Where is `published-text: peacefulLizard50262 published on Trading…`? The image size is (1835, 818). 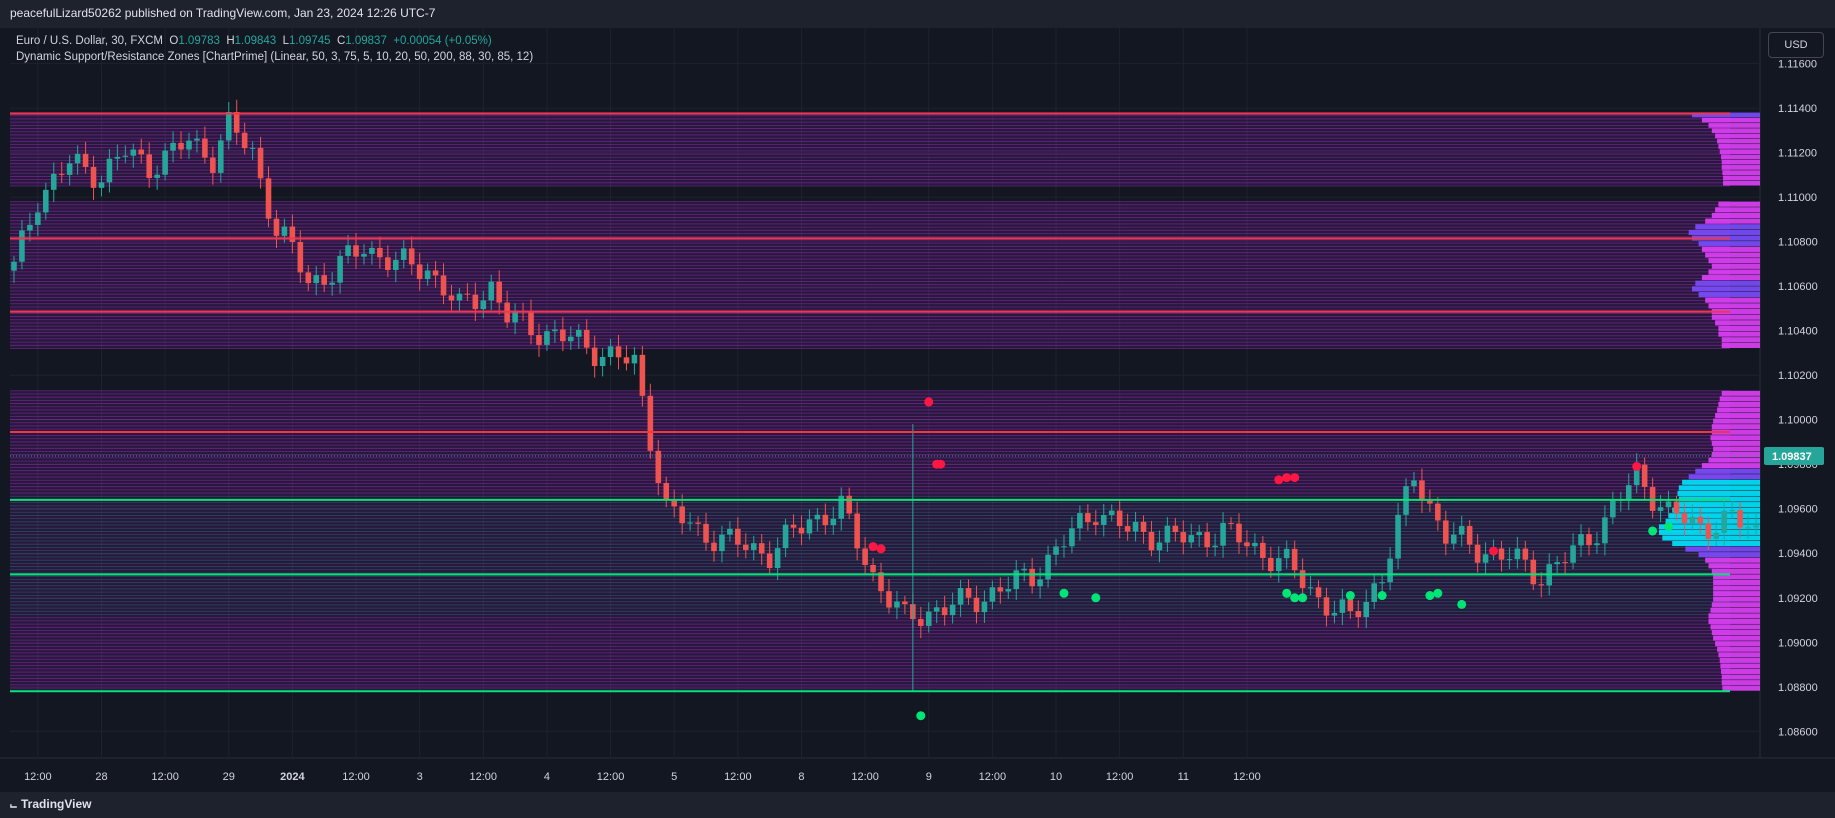
published-text: peacefulLizard50262 published on Trading… is located at coordinates (223, 13).